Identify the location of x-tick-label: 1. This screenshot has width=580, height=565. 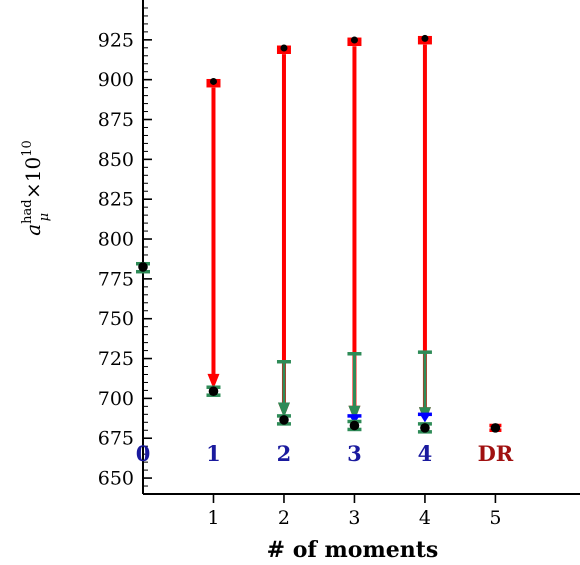
(213, 518).